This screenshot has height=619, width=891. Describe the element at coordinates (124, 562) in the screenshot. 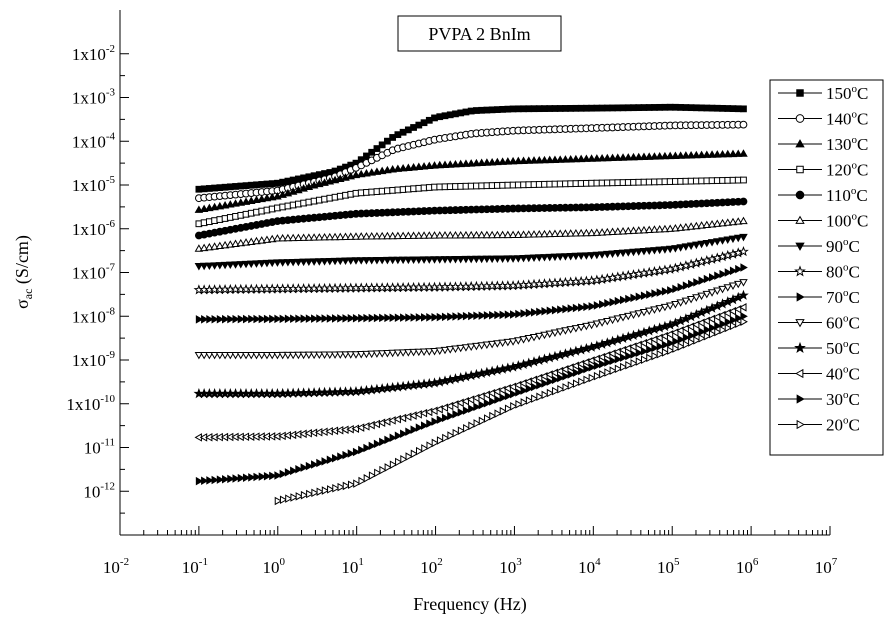

I see `x-tick-exponent: -2` at that location.